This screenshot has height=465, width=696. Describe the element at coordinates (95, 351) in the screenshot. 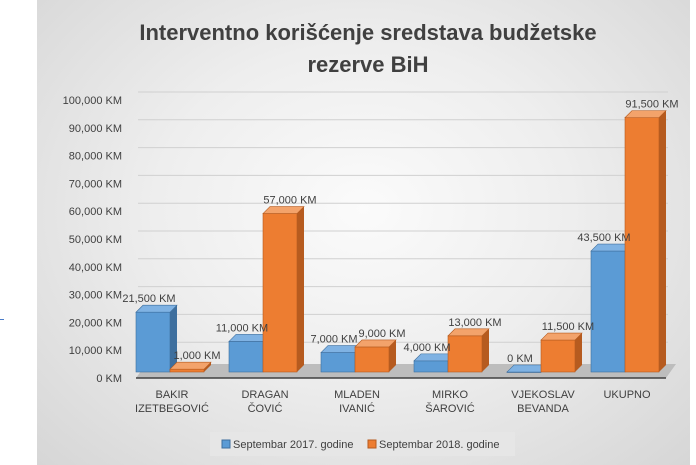

I see `y-tick-label: 10,000 KM` at that location.